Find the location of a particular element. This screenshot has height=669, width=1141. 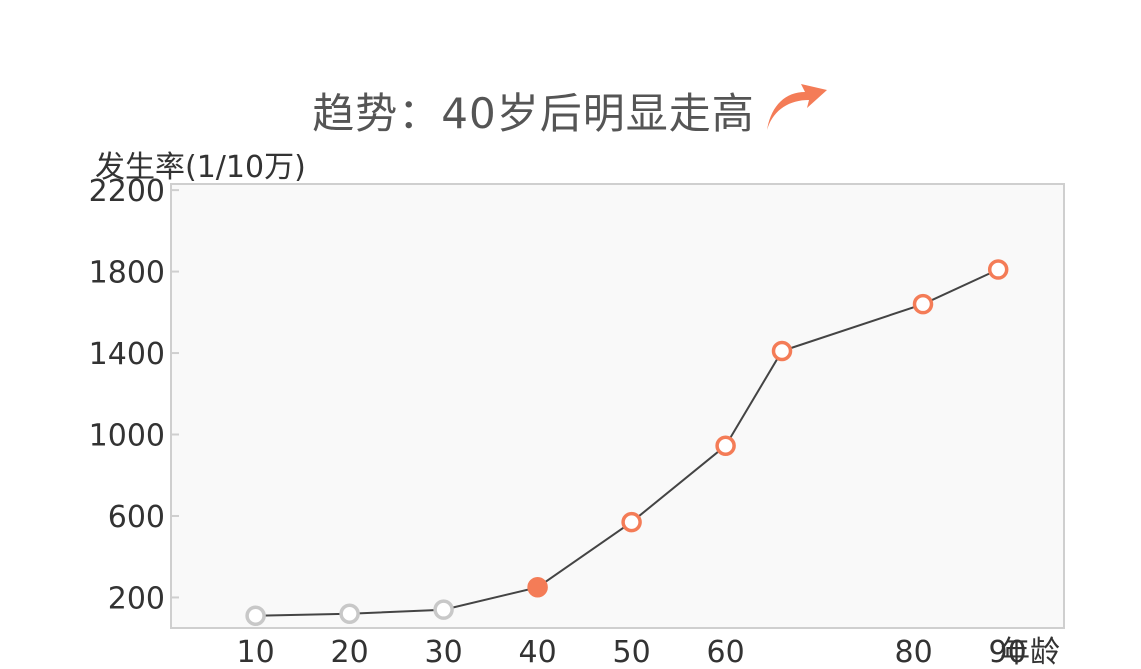

y-axis: 200 600 1000 1400 1800 2200 is located at coordinates (134, 395).